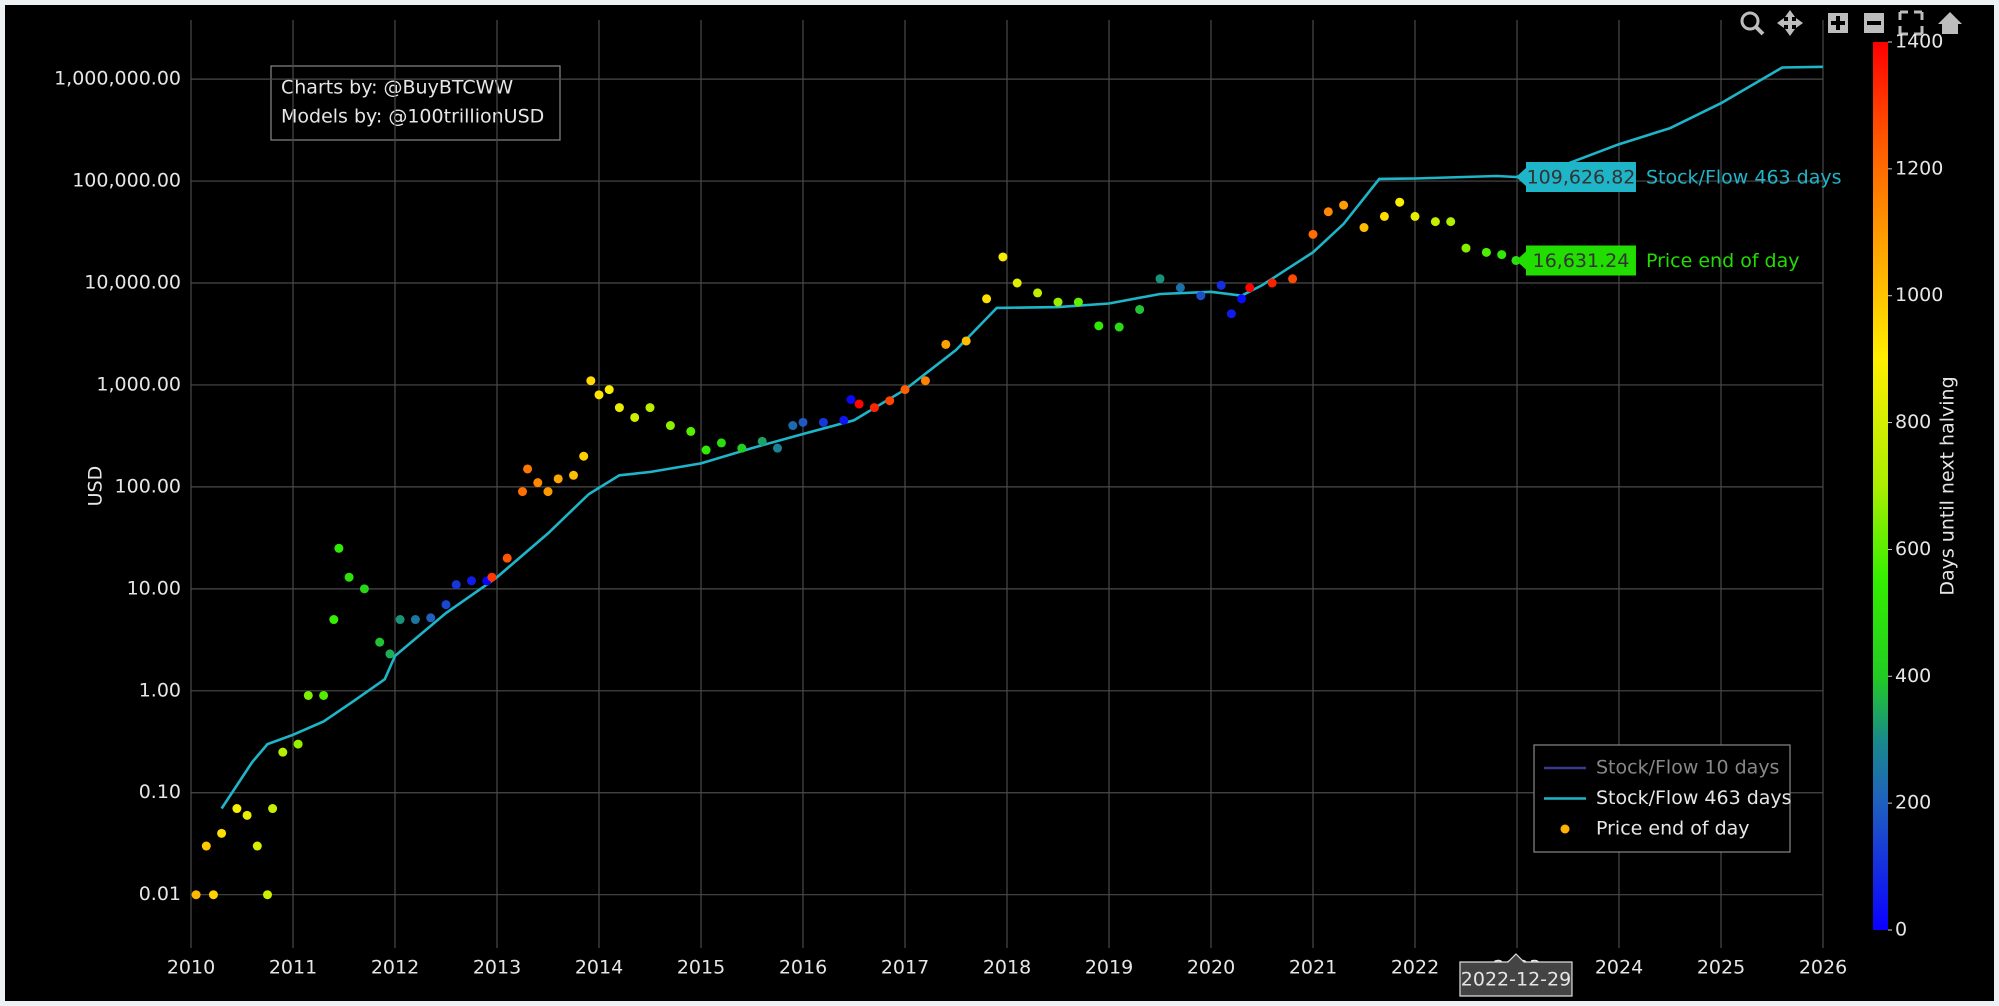 The image size is (1999, 1006). What do you see at coordinates (1919, 295) in the screenshot?
I see `colorbar-tick-label: 1000` at bounding box center [1919, 295].